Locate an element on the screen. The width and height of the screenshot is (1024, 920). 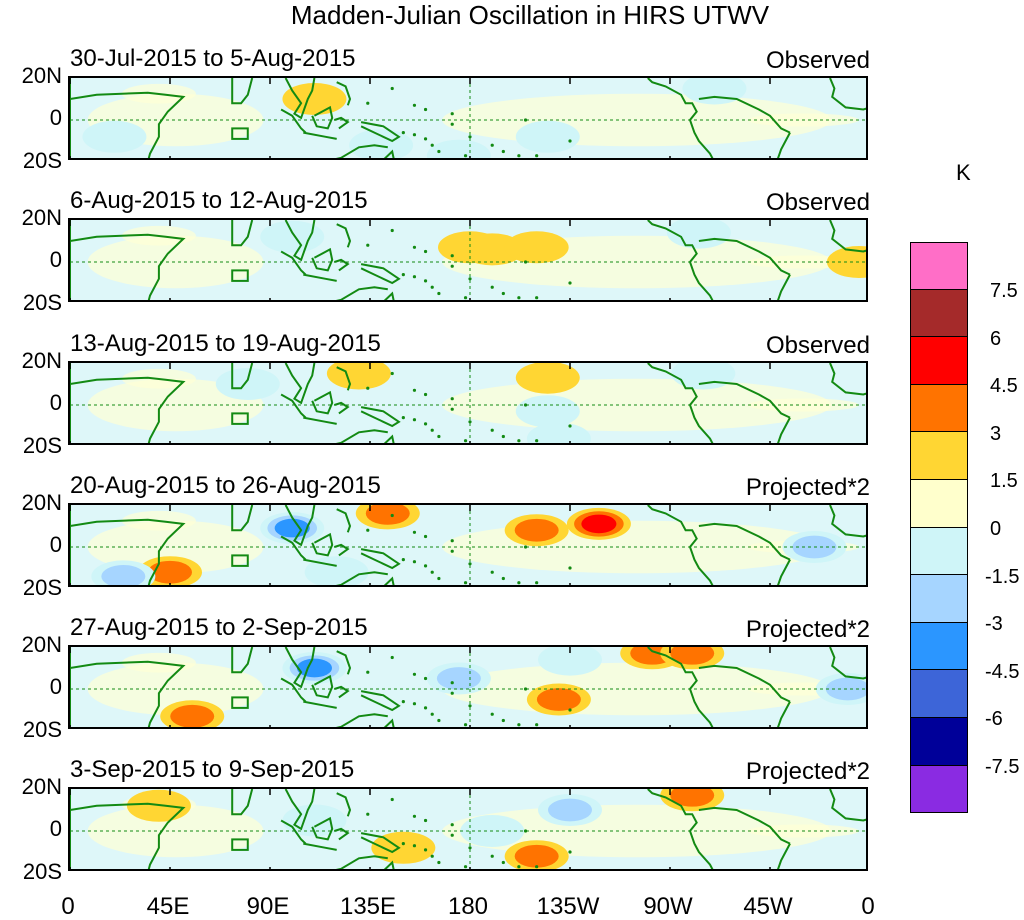
panel-date-range: 13-Aug-2015 to 19-Aug-2015 is located at coordinates (225, 343).